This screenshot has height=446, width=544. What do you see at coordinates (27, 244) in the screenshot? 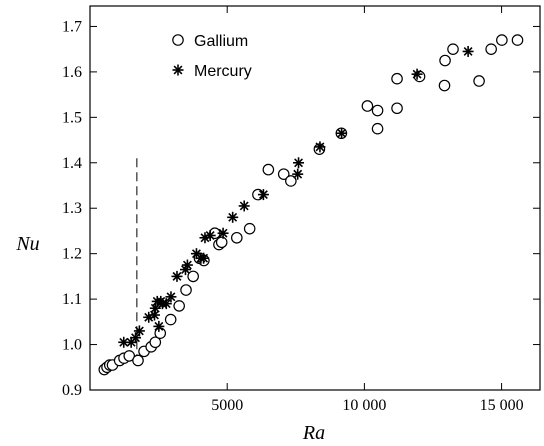
I see `y-axis-label: Nu` at bounding box center [27, 244].